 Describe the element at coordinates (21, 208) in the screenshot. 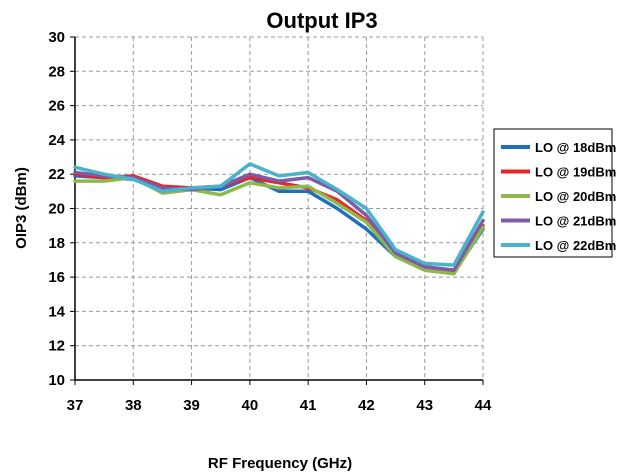

I see `y-axis-label: OIP3 (dBm)` at that location.